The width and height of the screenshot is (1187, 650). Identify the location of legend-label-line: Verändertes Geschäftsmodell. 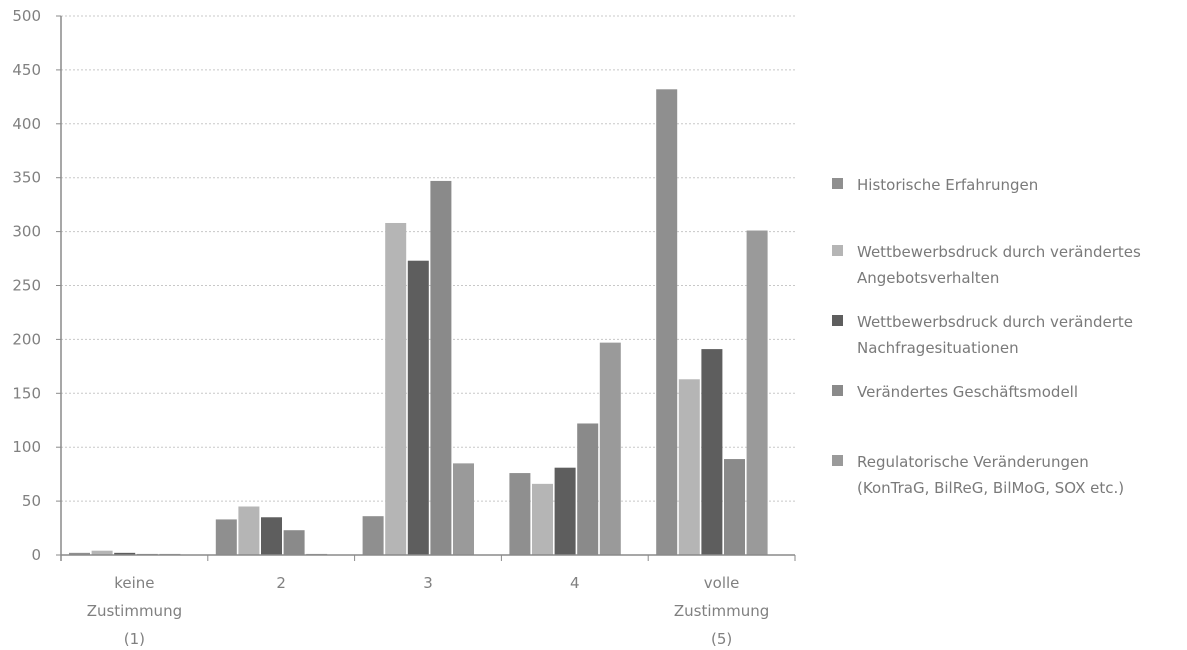
(968, 392).